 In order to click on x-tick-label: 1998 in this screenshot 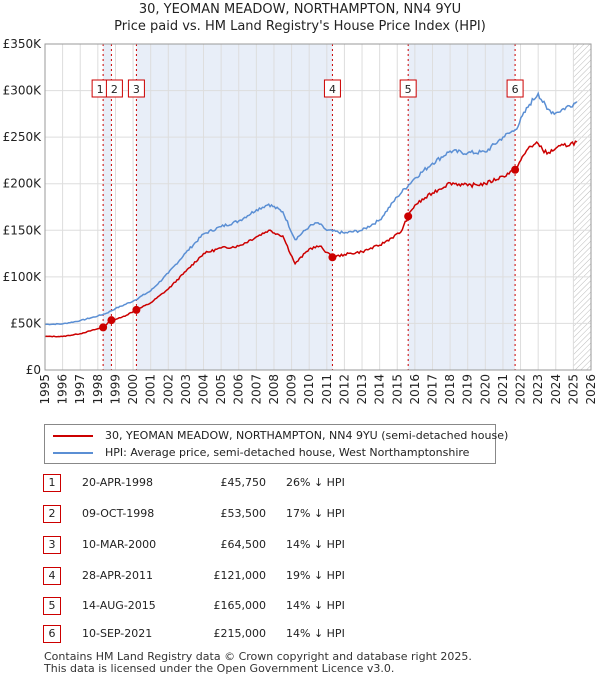, I will do `click(98, 389)`.